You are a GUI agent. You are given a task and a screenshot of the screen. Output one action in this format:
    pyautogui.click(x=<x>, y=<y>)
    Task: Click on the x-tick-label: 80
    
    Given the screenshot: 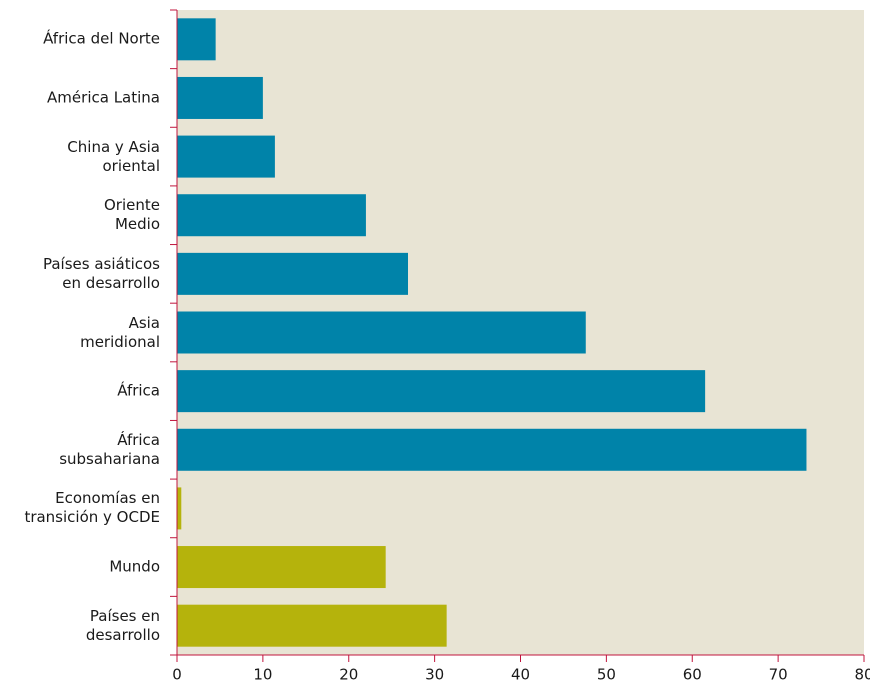 What is the action you would take?
    pyautogui.click(x=862, y=675)
    